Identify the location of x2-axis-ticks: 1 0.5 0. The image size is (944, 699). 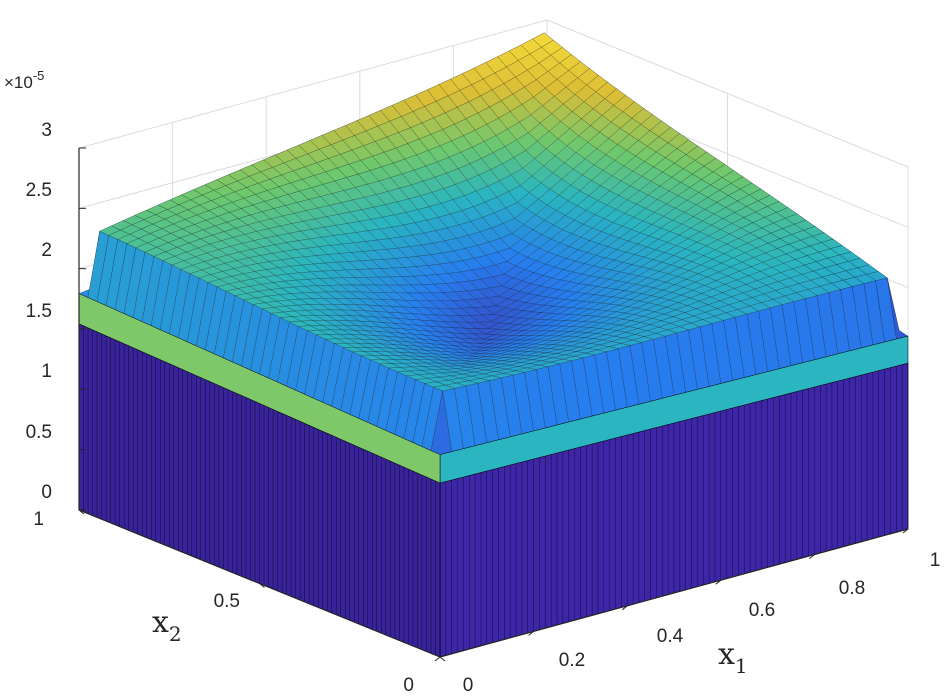
(223, 602).